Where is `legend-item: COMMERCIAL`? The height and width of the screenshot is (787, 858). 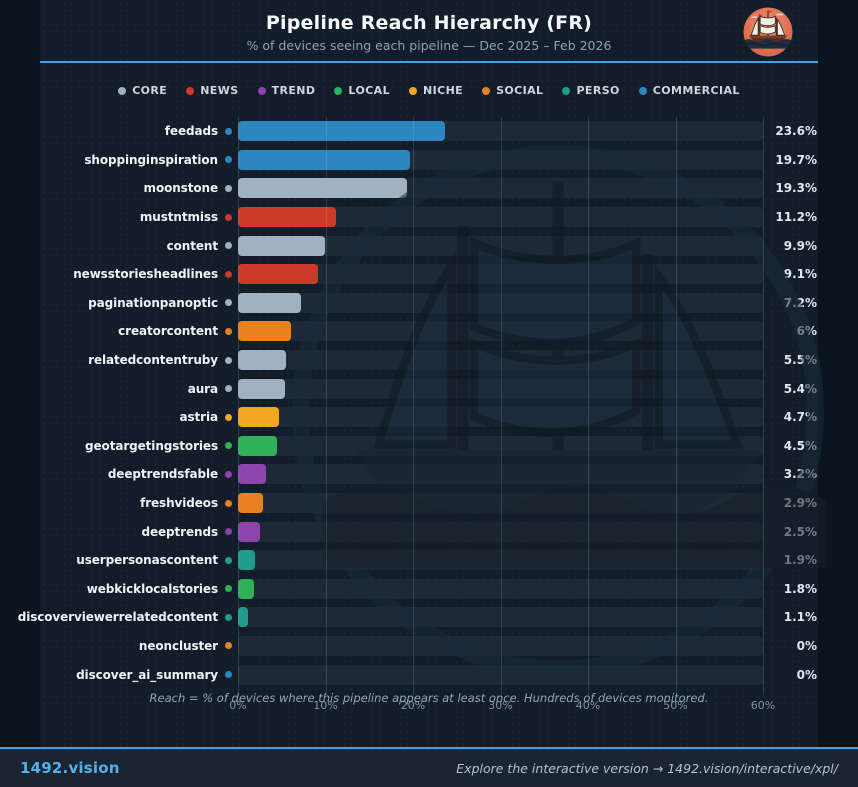
legend-item: COMMERCIAL is located at coordinates (689, 90).